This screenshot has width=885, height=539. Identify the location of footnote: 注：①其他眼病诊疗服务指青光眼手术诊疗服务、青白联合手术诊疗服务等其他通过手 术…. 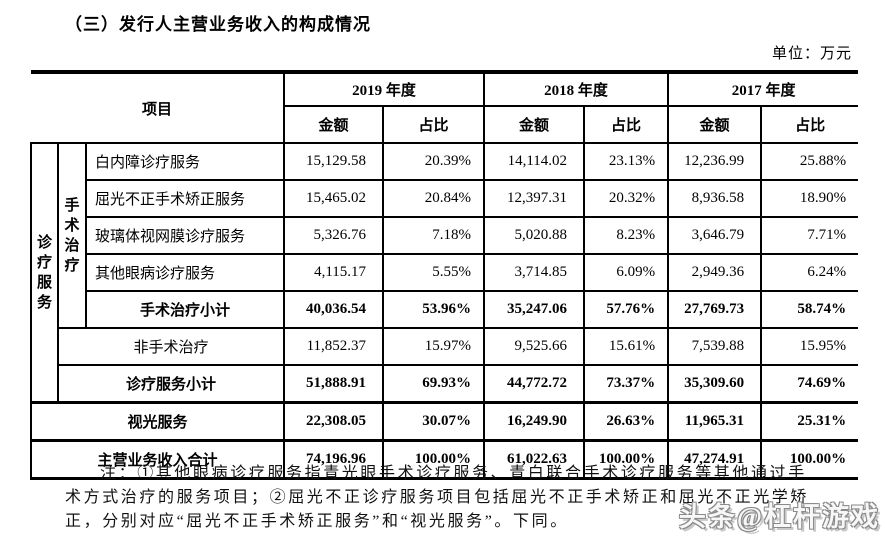
(437, 498).